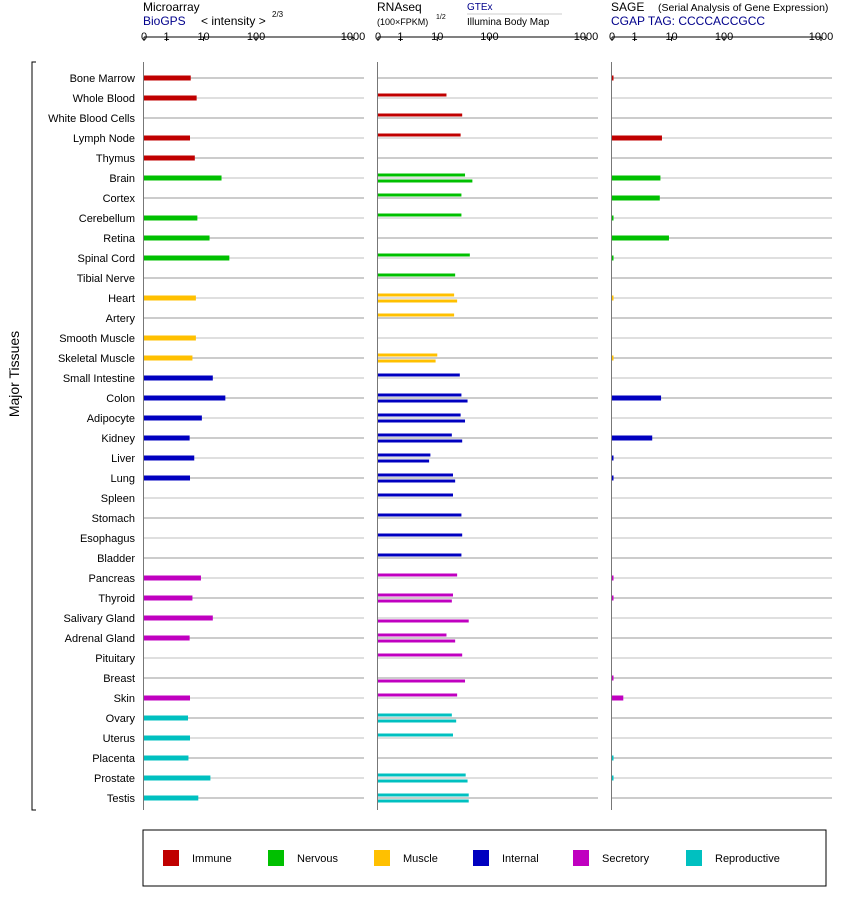 The image size is (842, 900). I want to click on intensity-label: < intensity >, so click(233, 21).